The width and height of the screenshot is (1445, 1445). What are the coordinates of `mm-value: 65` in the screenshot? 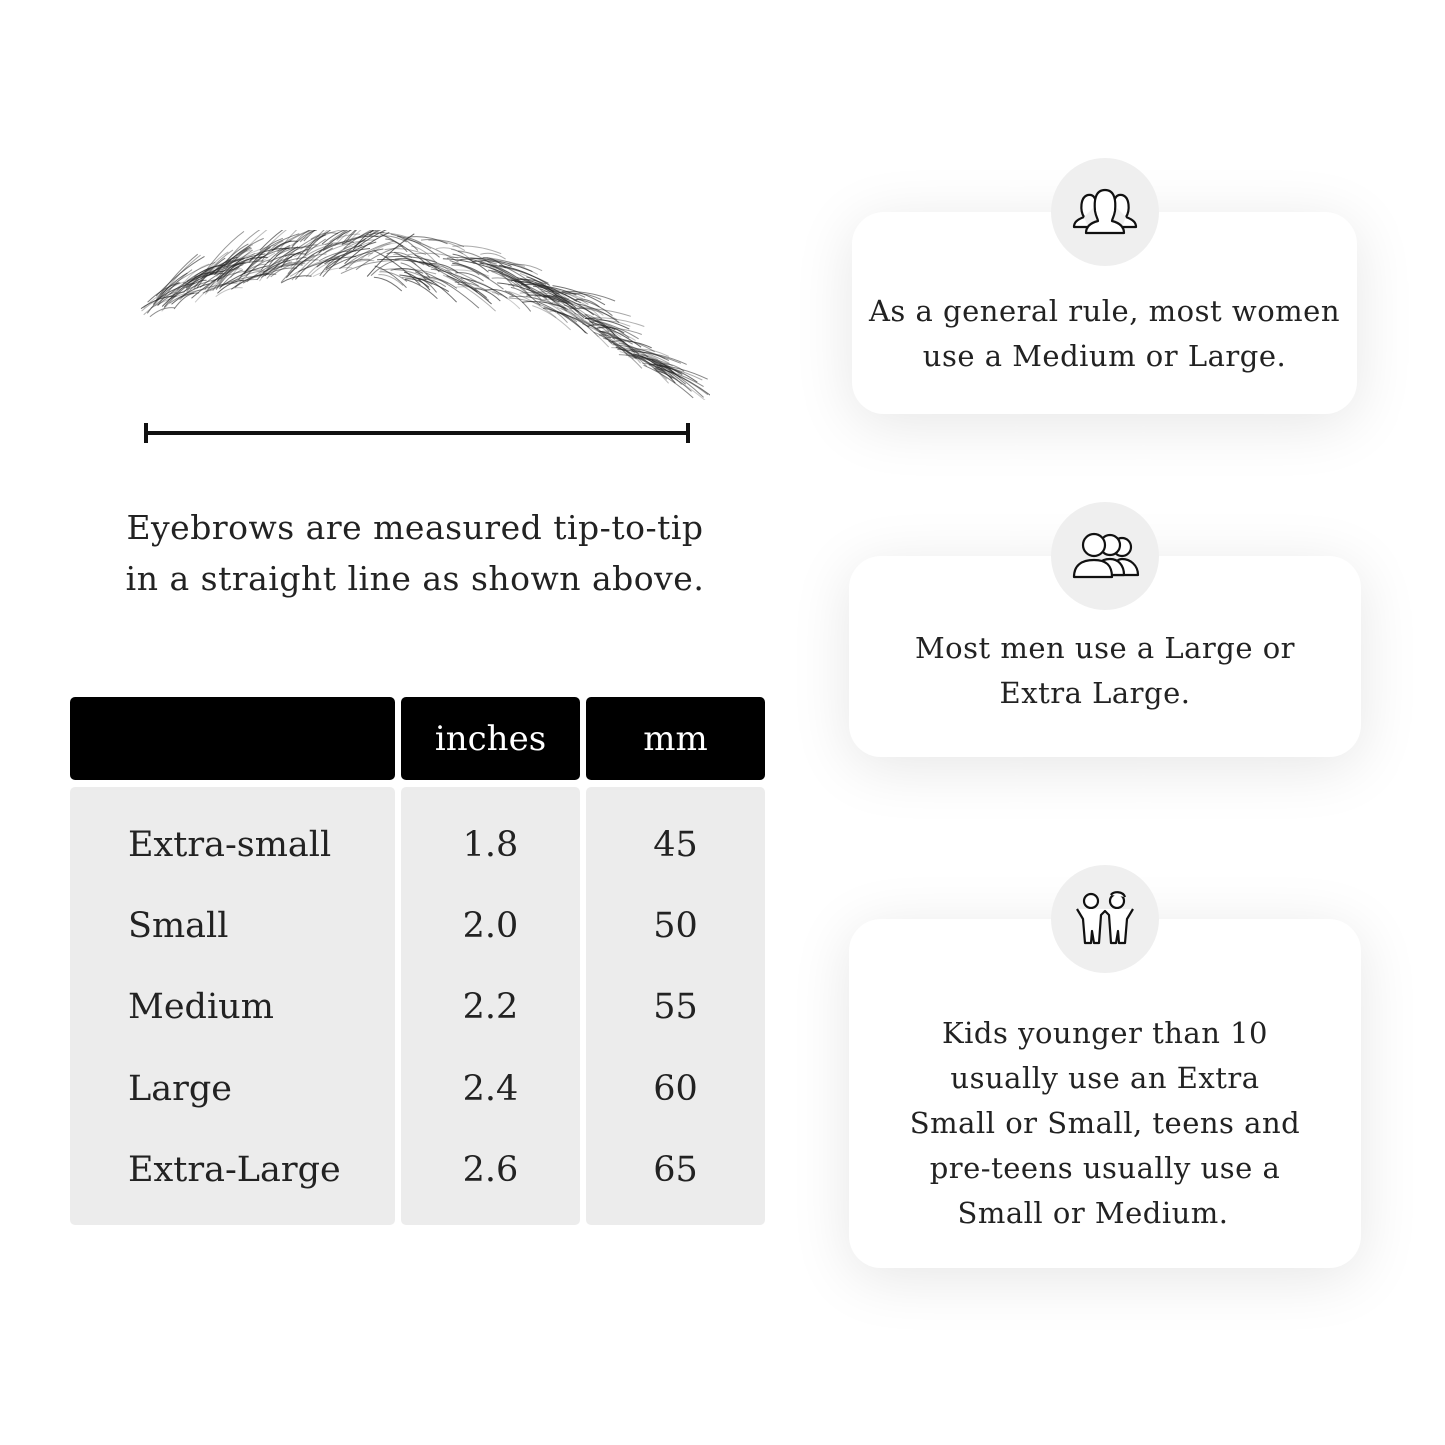 It's located at (675, 1170).